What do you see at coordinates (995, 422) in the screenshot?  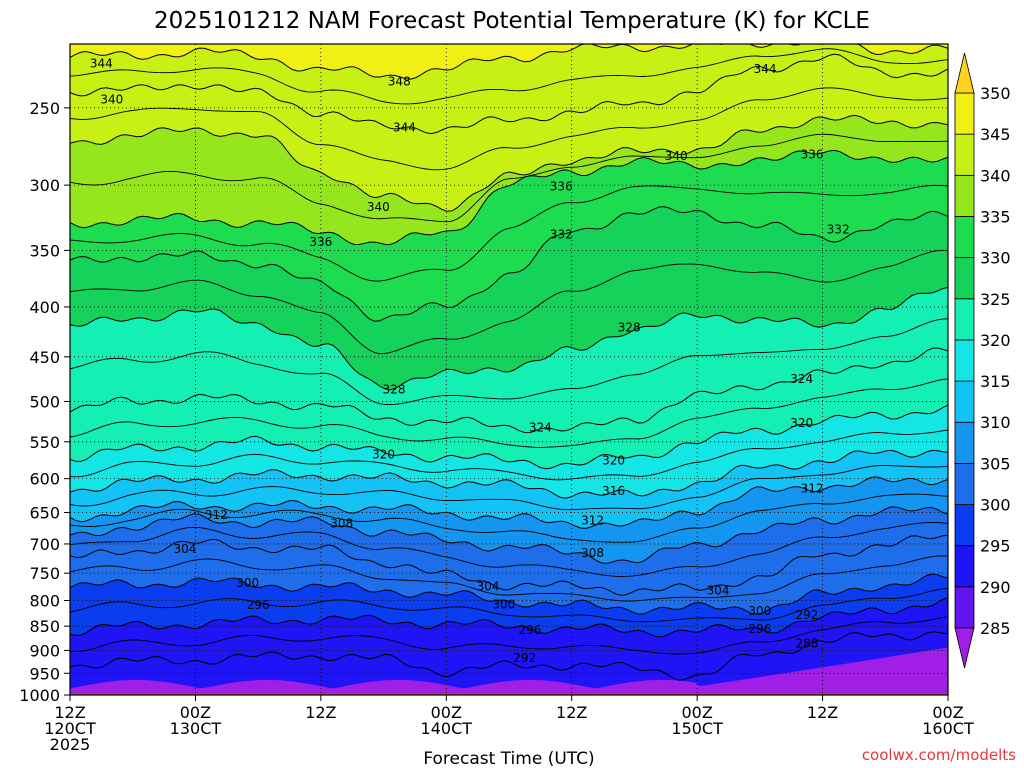 I see `colorbar-label: 310` at bounding box center [995, 422].